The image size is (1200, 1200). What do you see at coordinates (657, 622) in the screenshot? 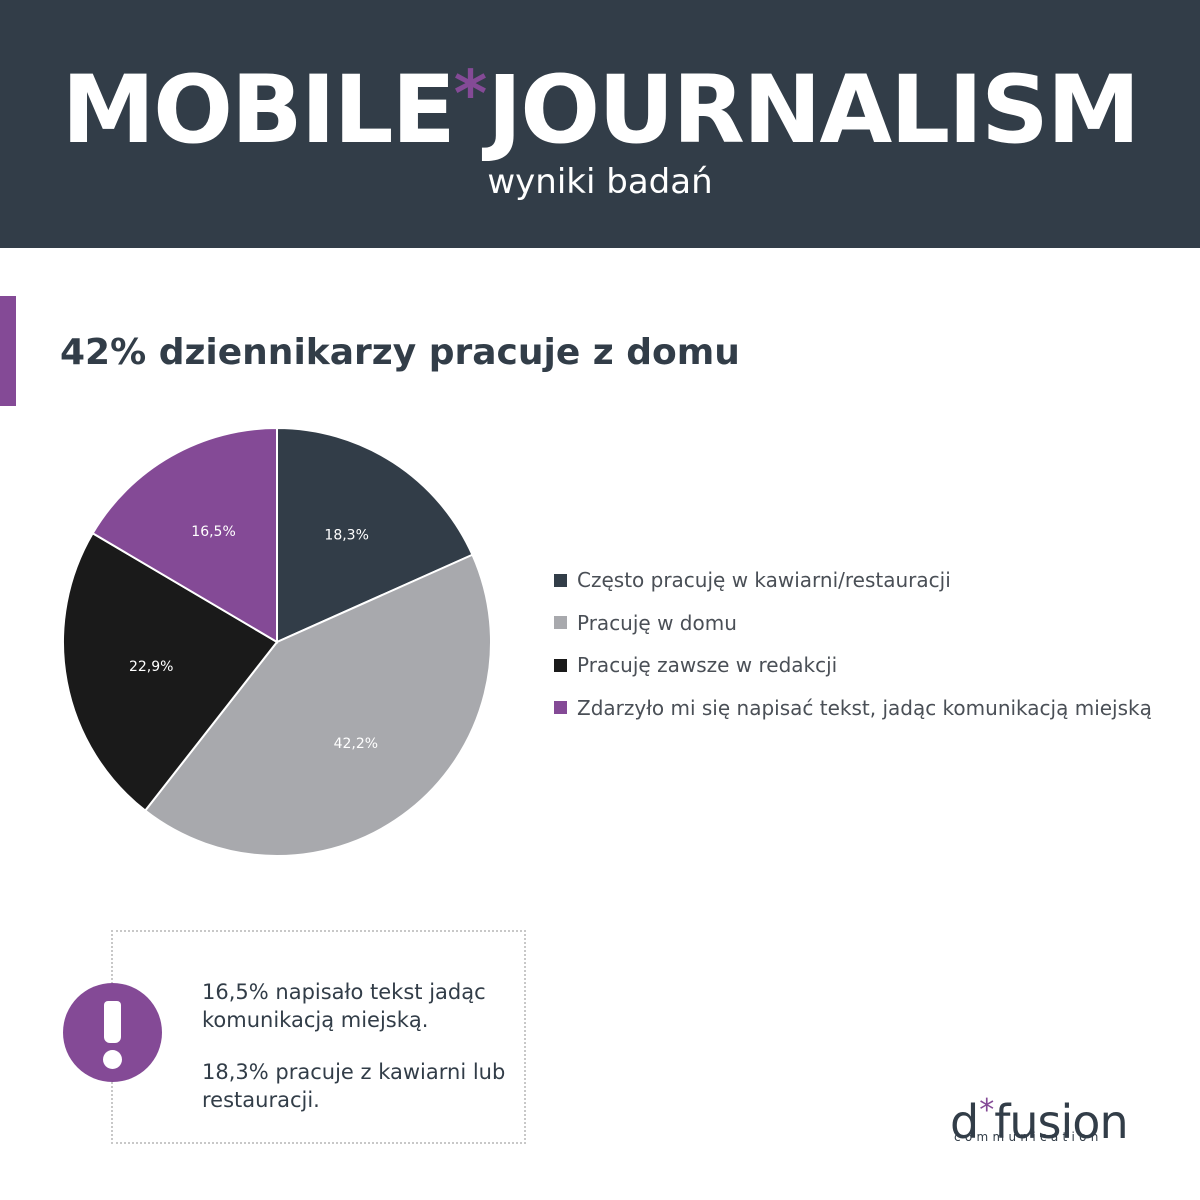
I see `legend-label-home: Pracuję w domu` at bounding box center [657, 622].